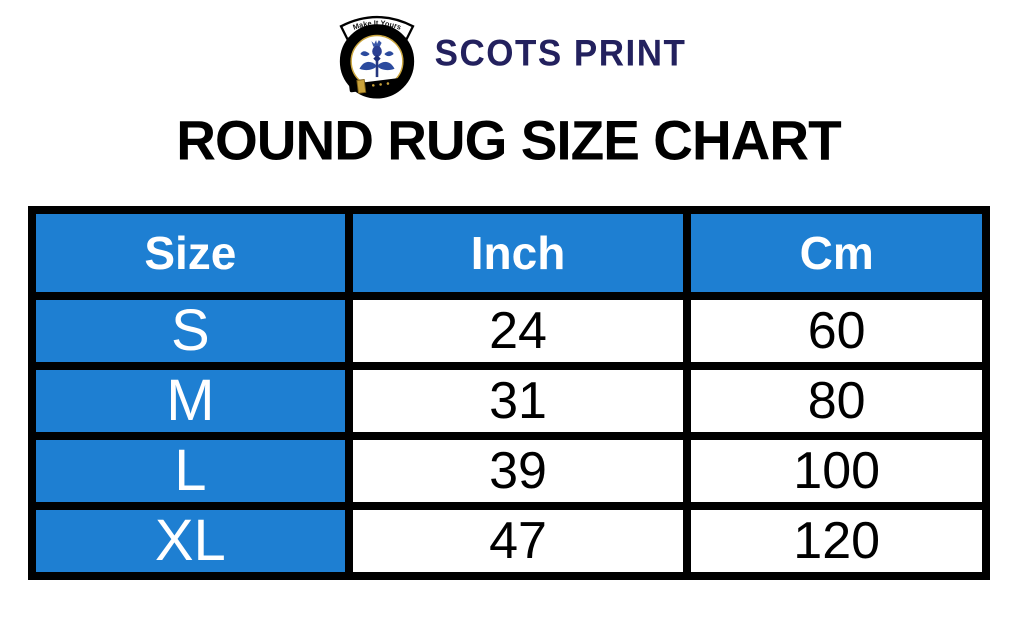 The height and width of the screenshot is (640, 1017). What do you see at coordinates (518, 331) in the screenshot?
I see `inch-value: 24` at bounding box center [518, 331].